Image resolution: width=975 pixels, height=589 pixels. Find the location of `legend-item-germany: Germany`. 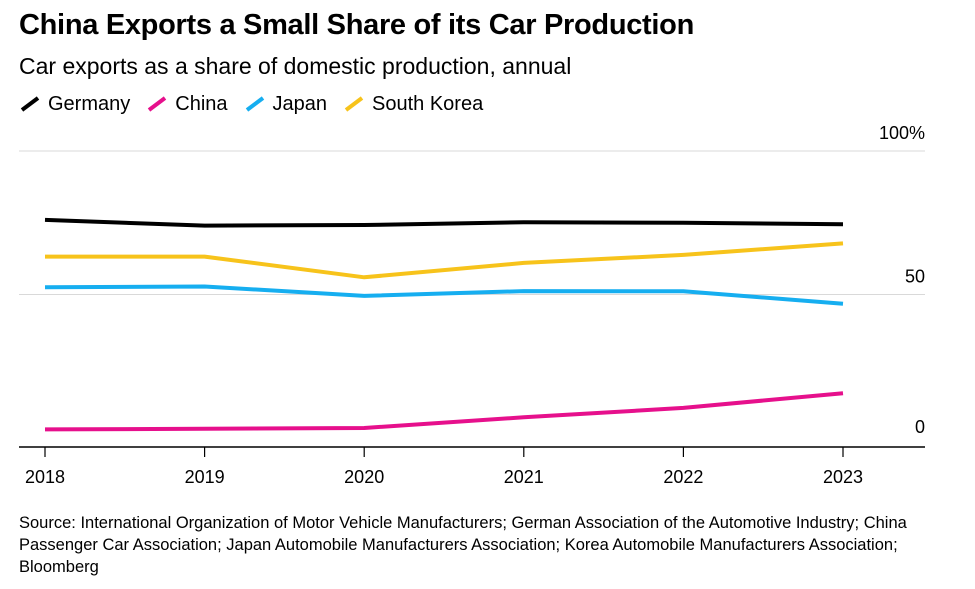

legend-item-germany: Germany is located at coordinates (74, 104).